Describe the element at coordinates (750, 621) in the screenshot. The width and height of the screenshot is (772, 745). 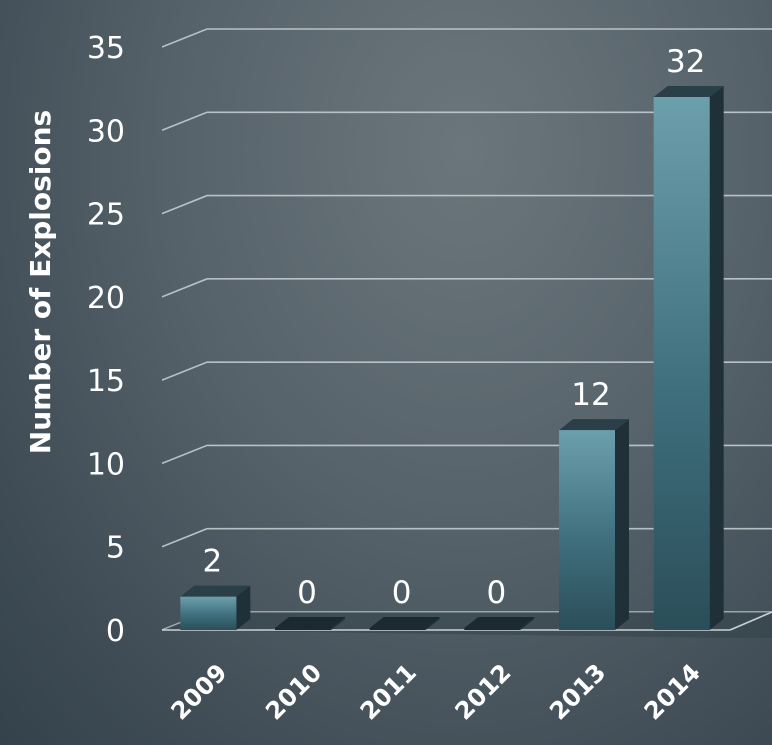
I see `x-axis-depth-line` at that location.